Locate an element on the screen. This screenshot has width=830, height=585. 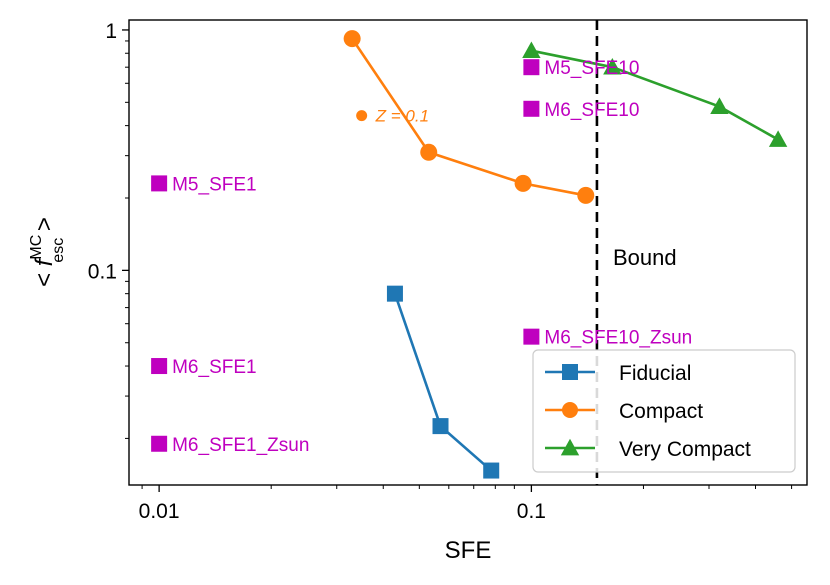
y-label-sub: esc is located at coordinates (58, 250).